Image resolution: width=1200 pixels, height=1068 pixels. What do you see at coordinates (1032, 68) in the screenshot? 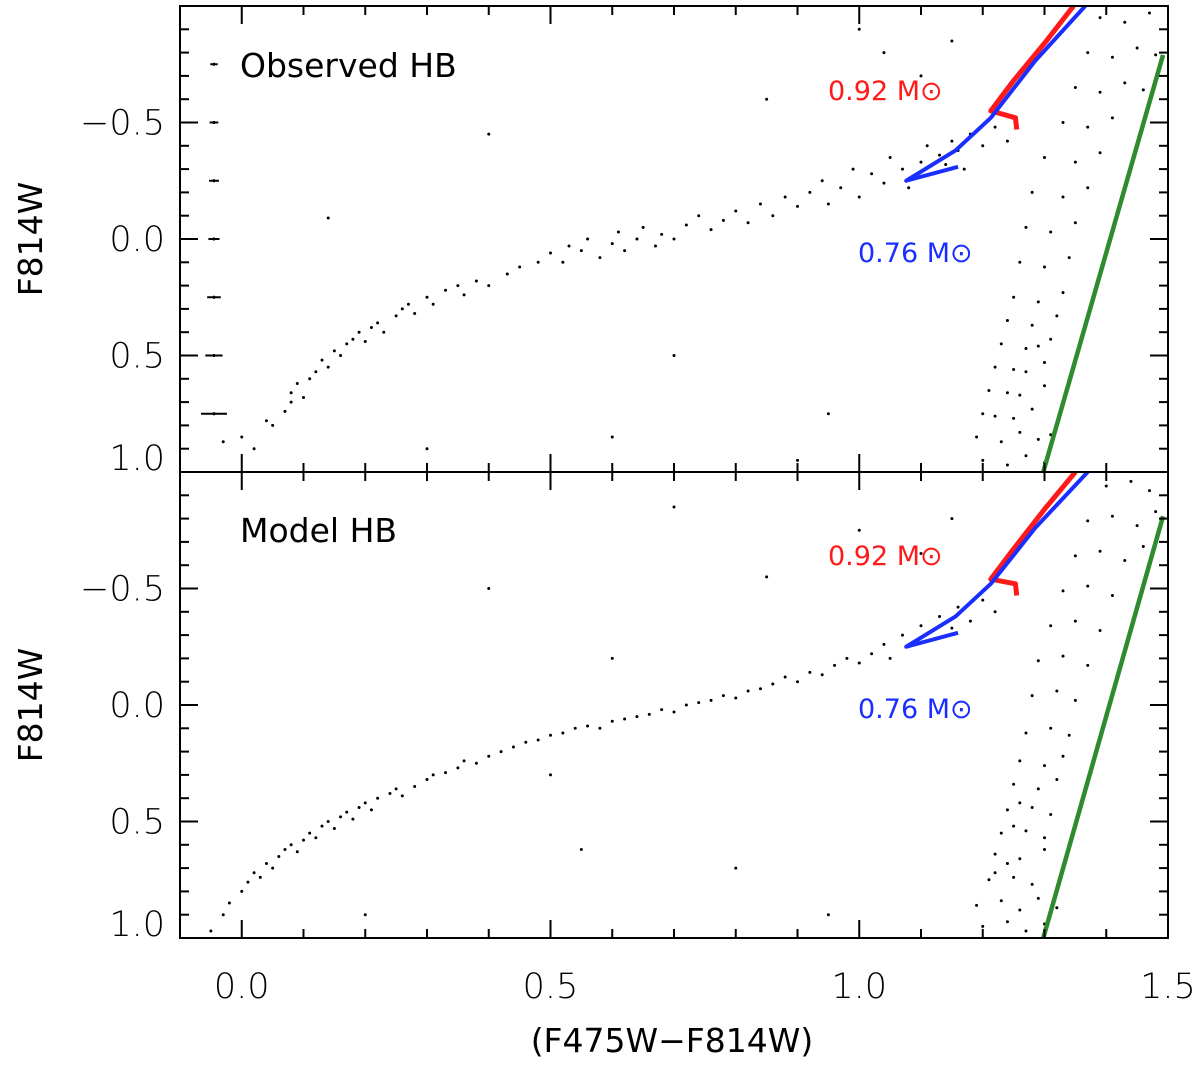
I see `track-092-msun` at bounding box center [1032, 68].